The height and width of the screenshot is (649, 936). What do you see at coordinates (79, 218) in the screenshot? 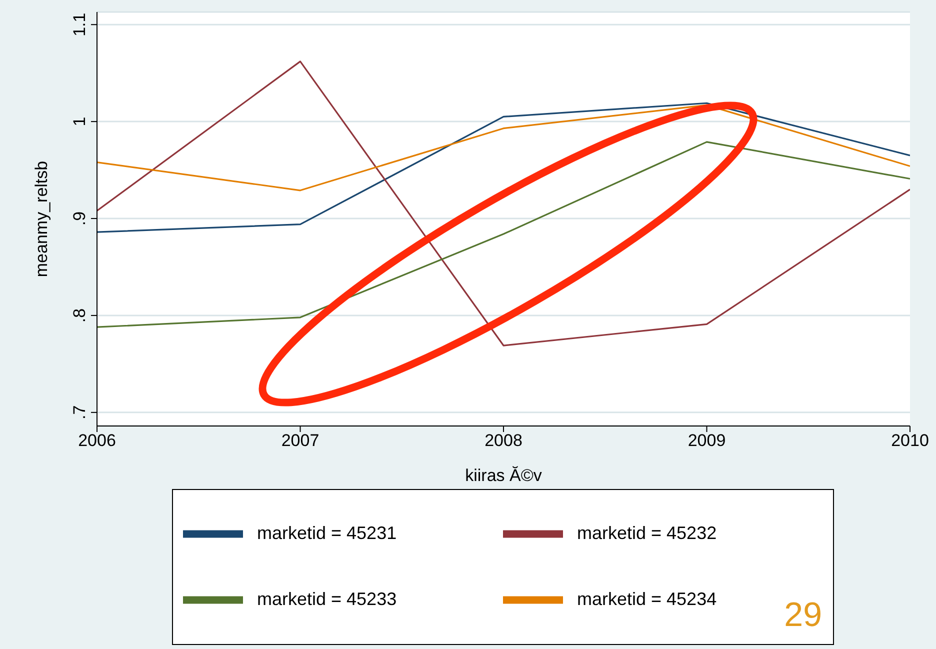
I see `y-tick-label: .9` at bounding box center [79, 218].